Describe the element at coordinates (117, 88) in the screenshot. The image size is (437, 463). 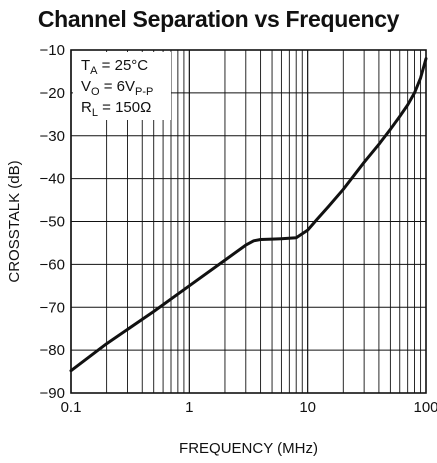
I see `annotation-voltage: VO = 6VP-P` at that location.